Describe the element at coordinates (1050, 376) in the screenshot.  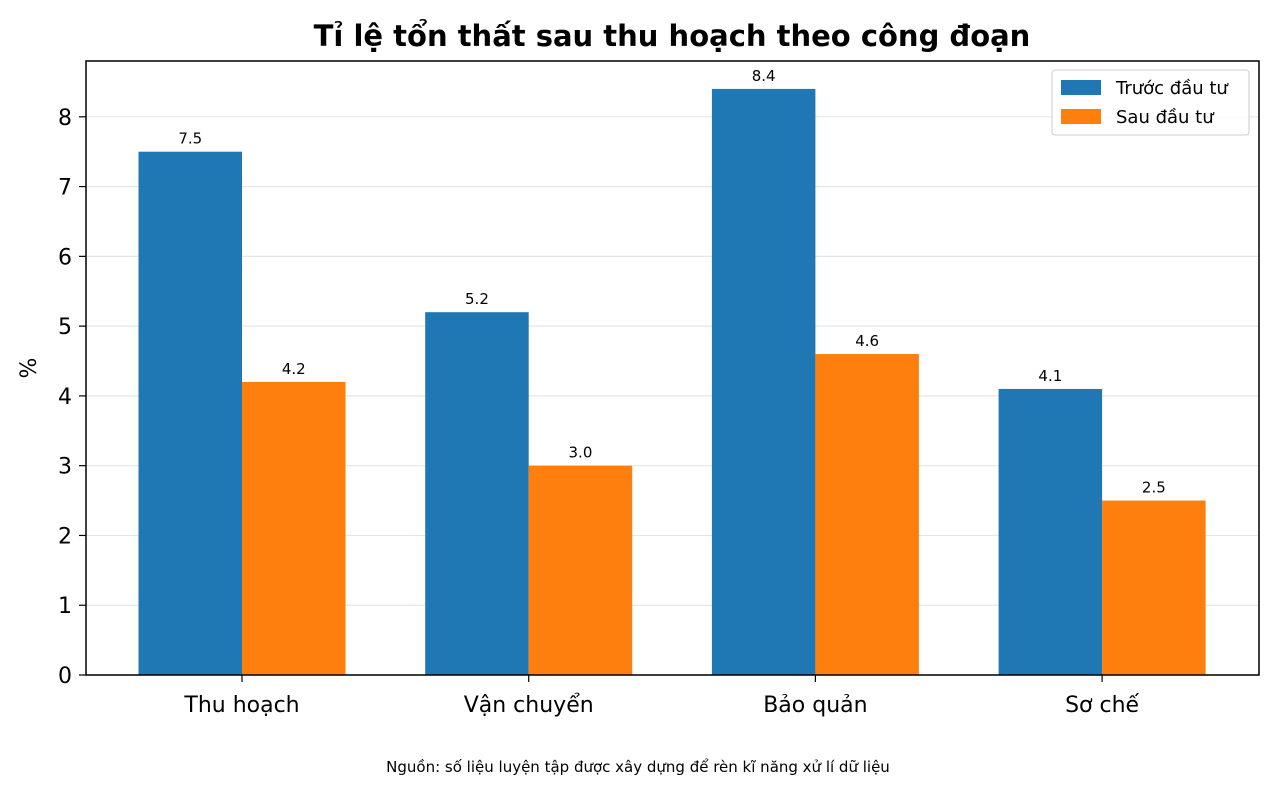
I see `data-label-truoc-dau-tu-so-che: 4.1` at that location.